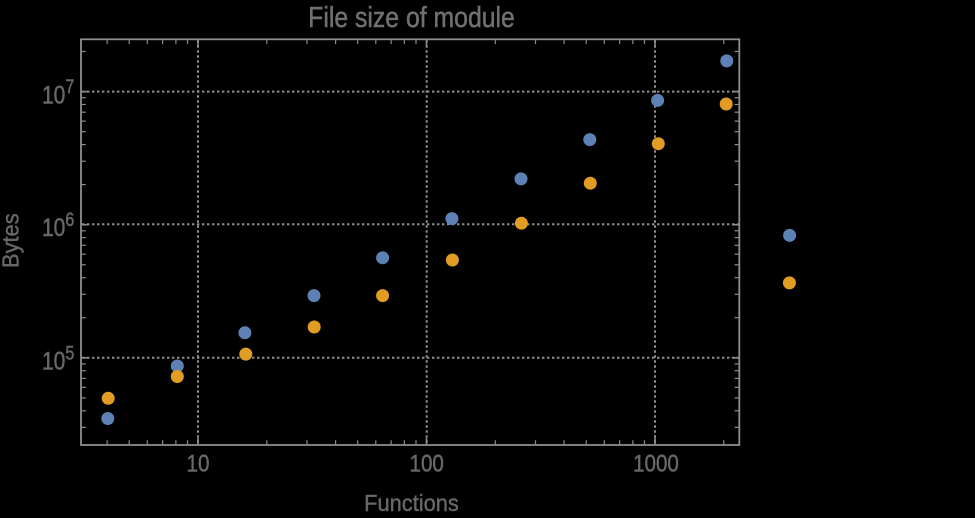 The height and width of the screenshot is (518, 975). What do you see at coordinates (411, 501) in the screenshot?
I see `svg-text: Functions` at bounding box center [411, 501].